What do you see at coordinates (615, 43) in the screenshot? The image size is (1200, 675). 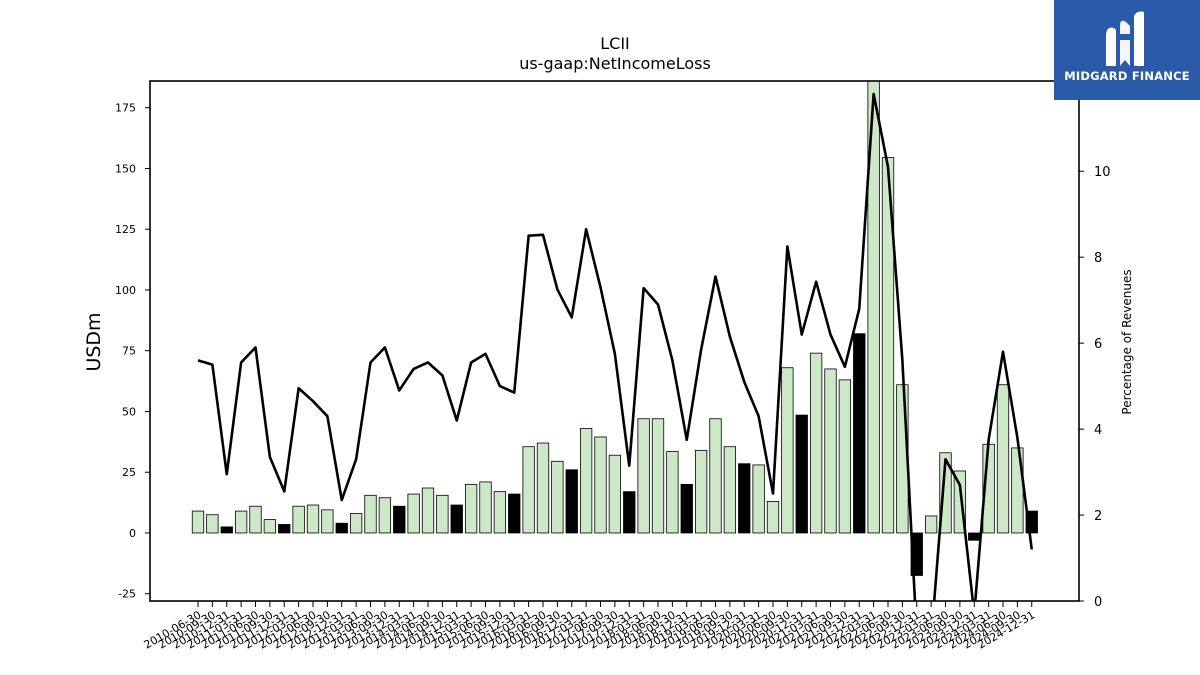 I see `chart-title: LCII` at bounding box center [615, 43].